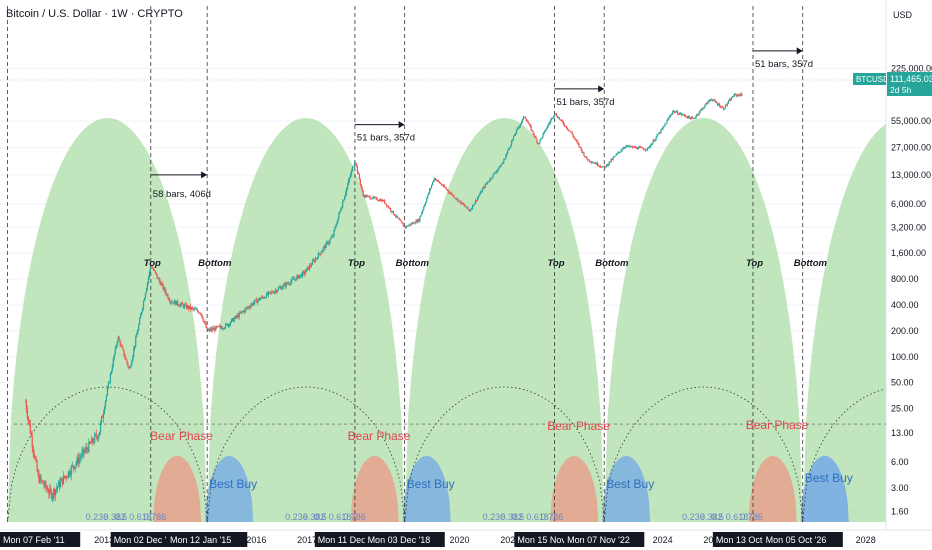 The image size is (932, 550). What do you see at coordinates (121, 517) in the screenshot?
I see `fib-level-1-3: 0.5` at bounding box center [121, 517].